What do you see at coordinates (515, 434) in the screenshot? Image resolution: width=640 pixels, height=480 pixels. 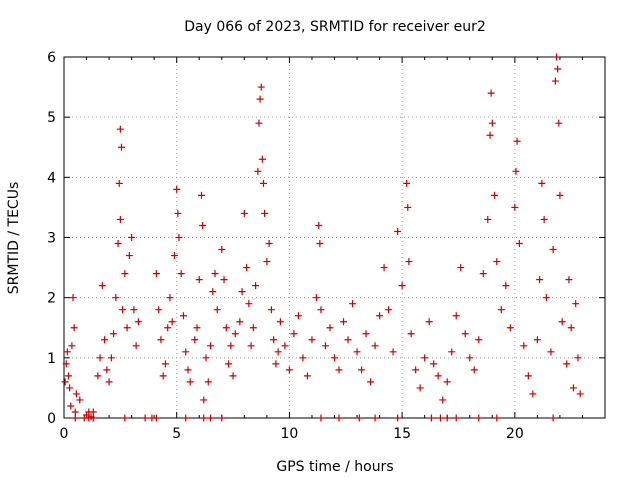 I see `x-tick-label: 20` at bounding box center [515, 434].